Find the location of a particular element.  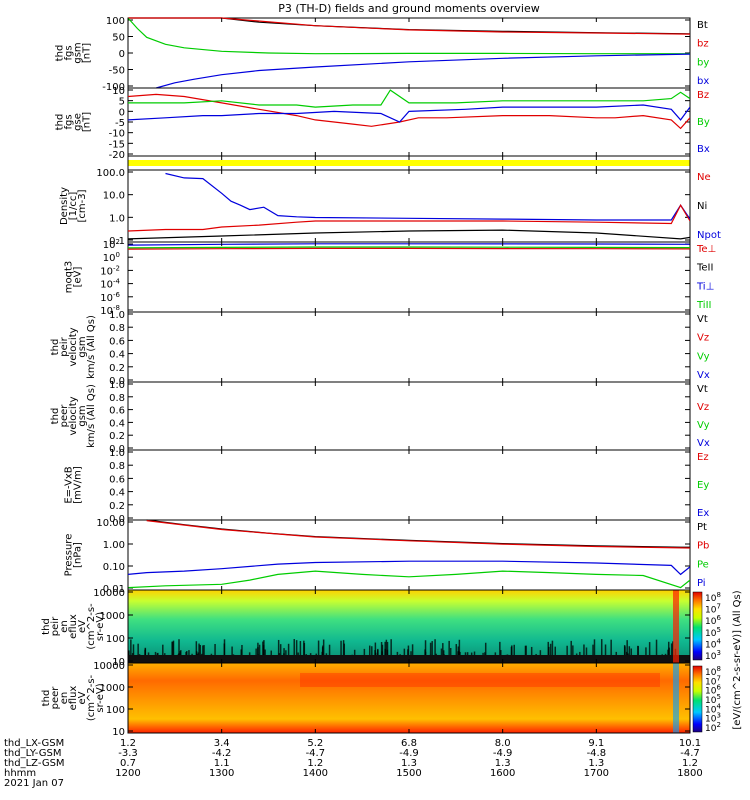

series-Bx is located at coordinates (409, 113).